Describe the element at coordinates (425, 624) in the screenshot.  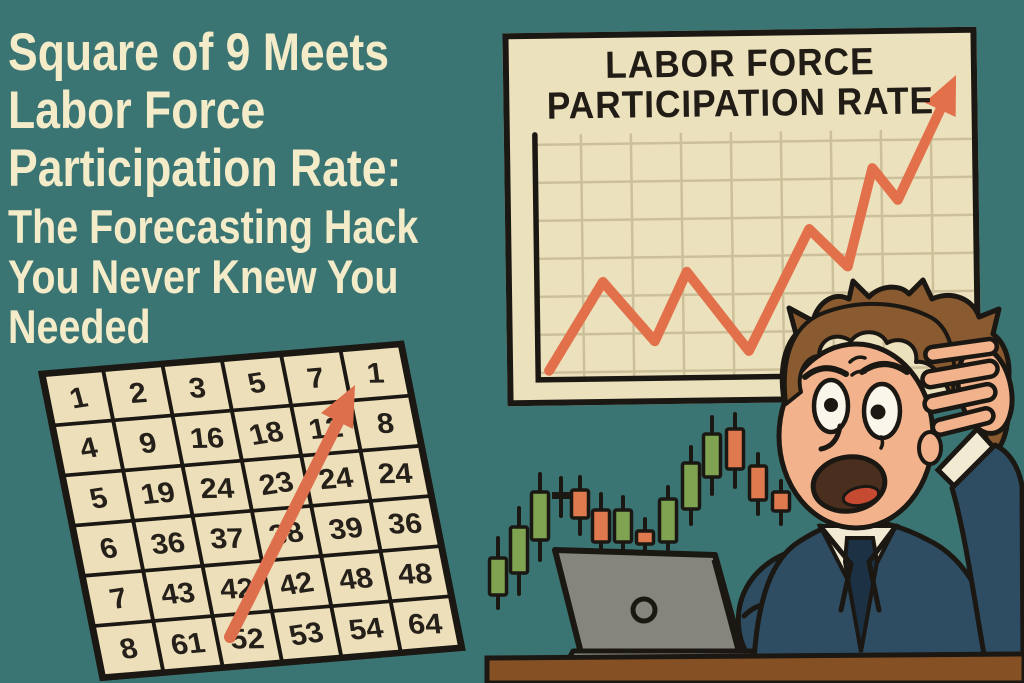
I see `grid-cell: 64` at that location.